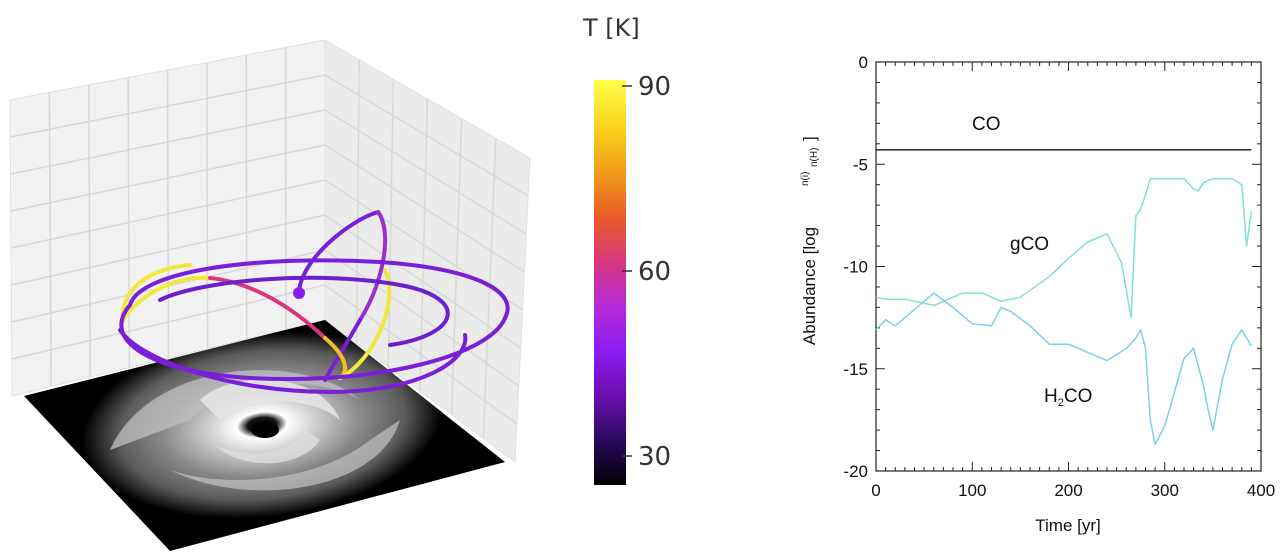  What do you see at coordinates (875, 490) in the screenshot?
I see `x-tick-label: 0` at bounding box center [875, 490].